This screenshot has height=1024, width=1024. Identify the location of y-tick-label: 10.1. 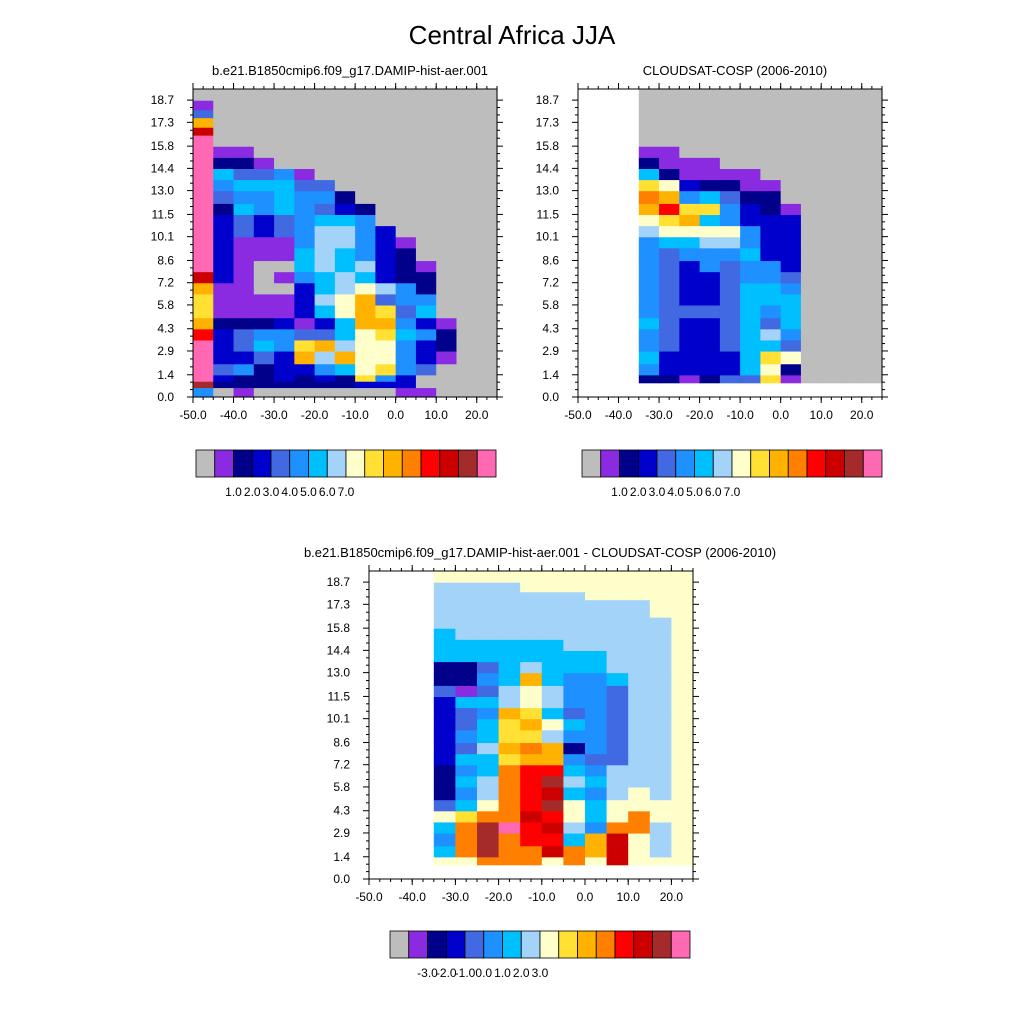
(163, 237).